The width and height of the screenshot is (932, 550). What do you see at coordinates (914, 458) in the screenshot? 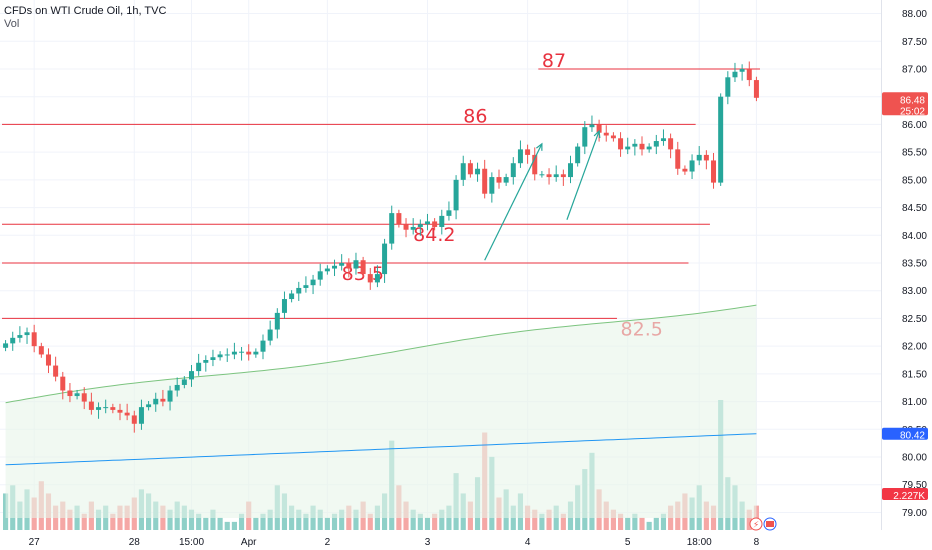
I see `y-tick-label: 80.00` at bounding box center [914, 458].